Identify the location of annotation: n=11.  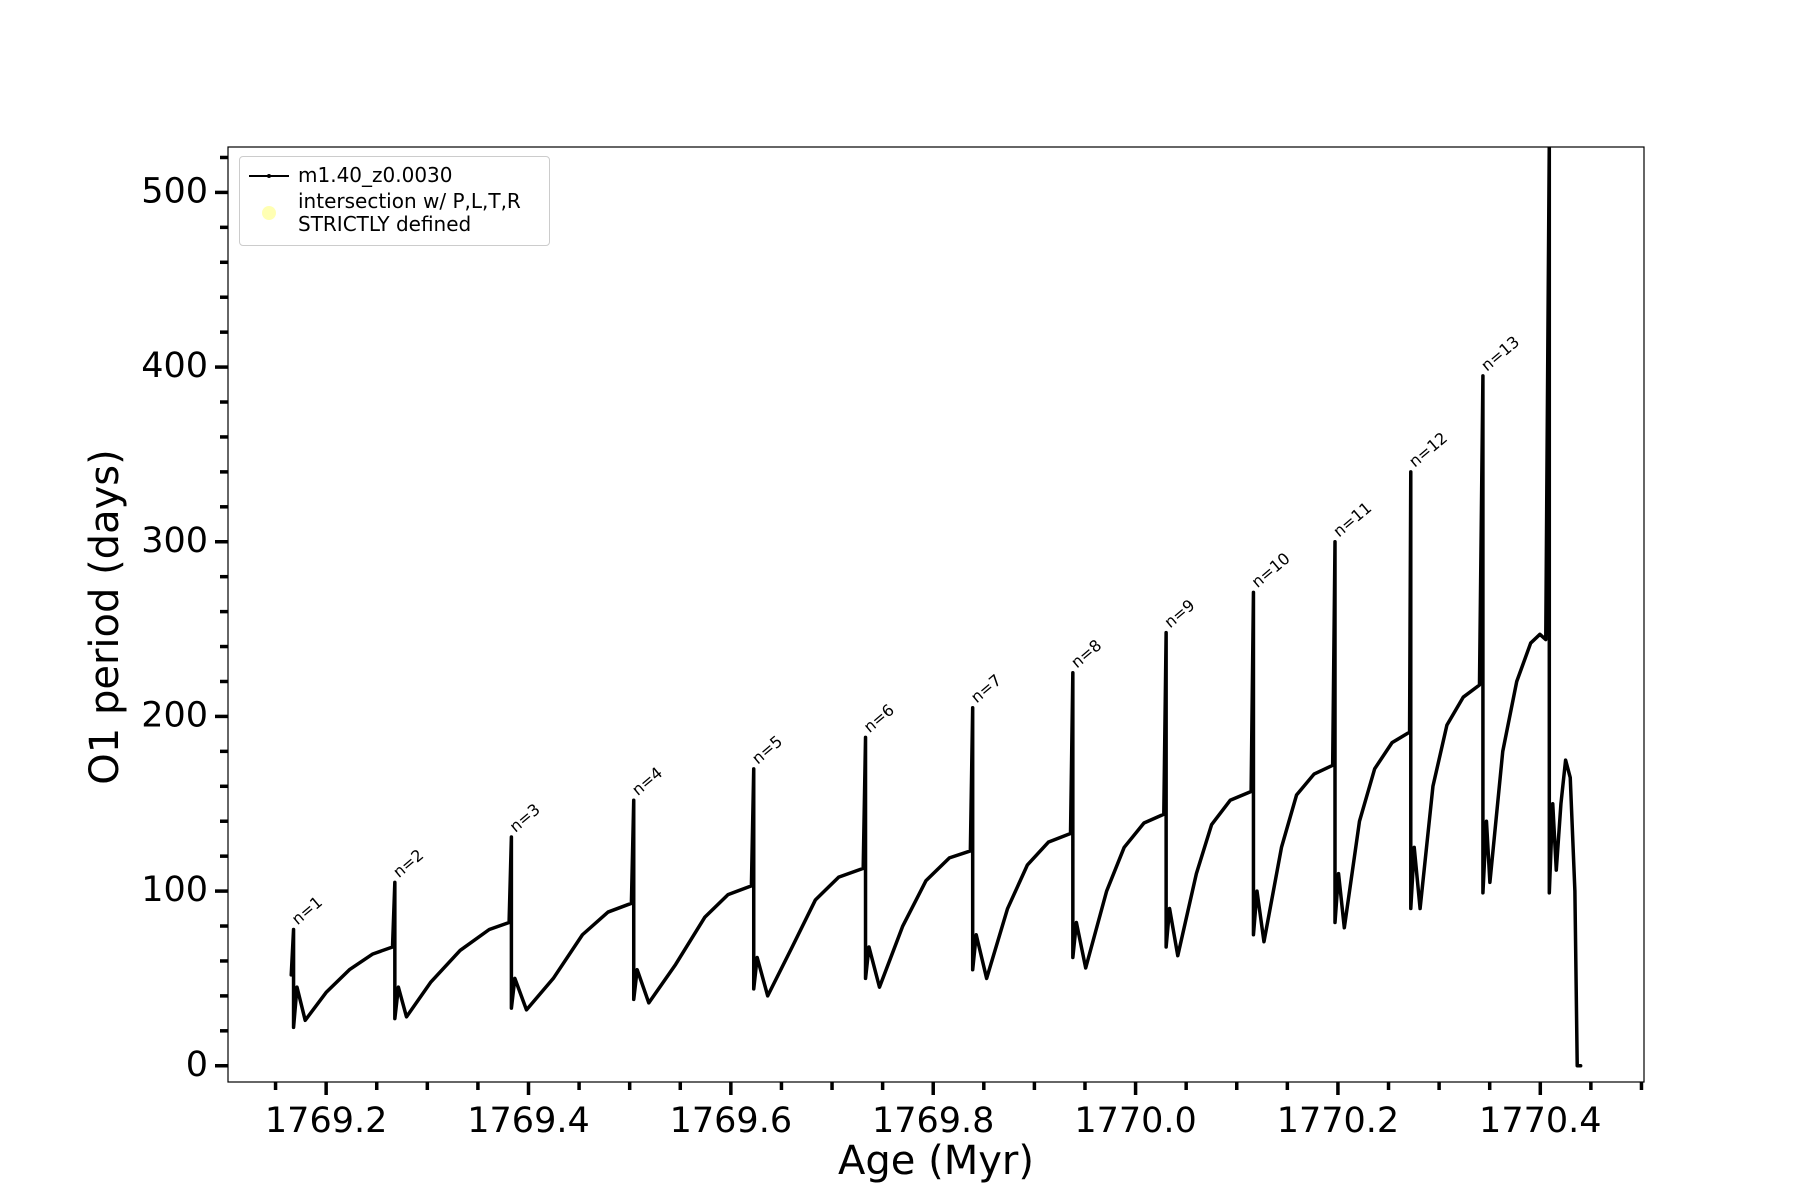
(1352, 519).